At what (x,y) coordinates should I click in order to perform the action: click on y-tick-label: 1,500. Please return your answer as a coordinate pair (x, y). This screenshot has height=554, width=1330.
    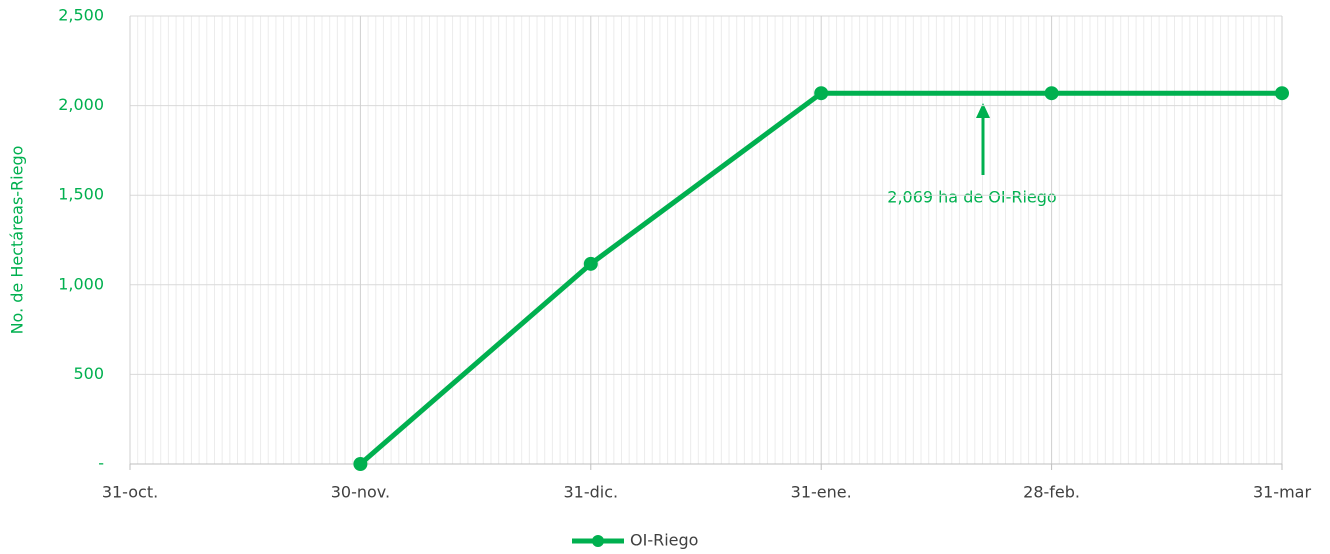
    Looking at the image, I should click on (81, 194).